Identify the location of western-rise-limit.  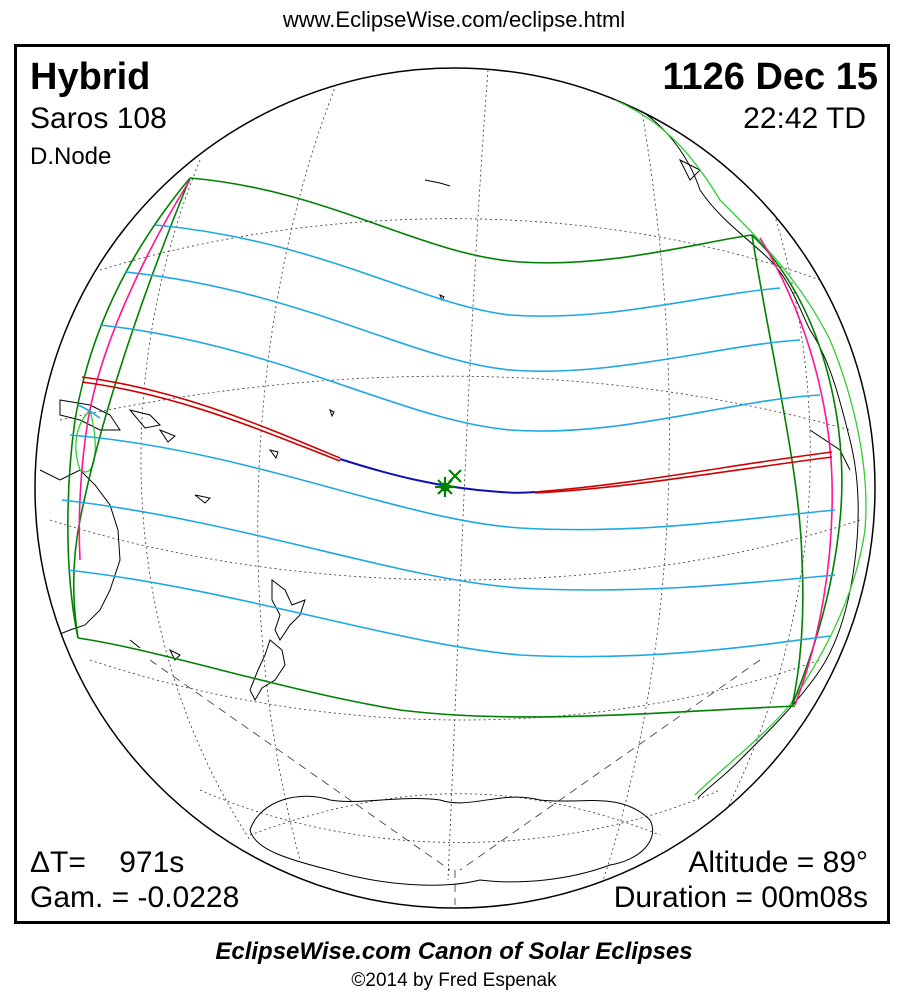
(131, 408).